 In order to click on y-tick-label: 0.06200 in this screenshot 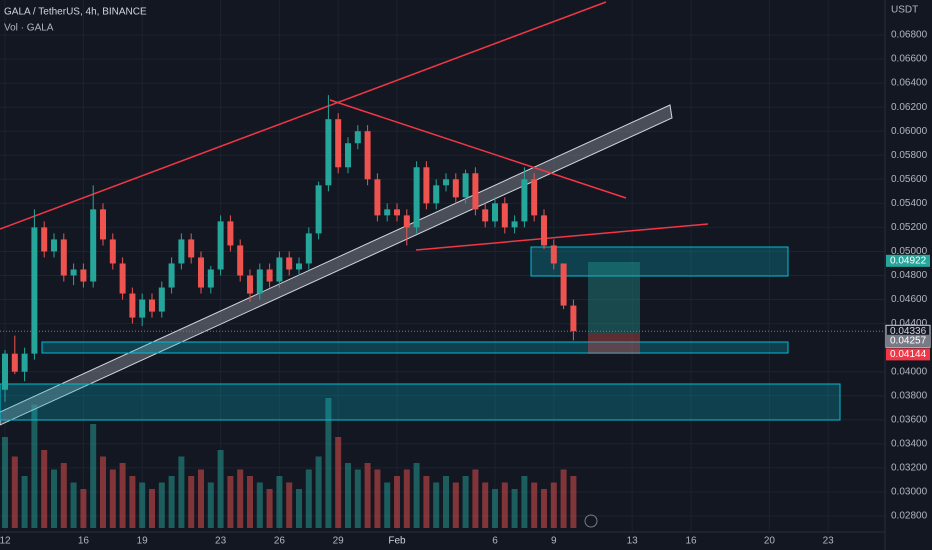, I will do `click(909, 107)`.